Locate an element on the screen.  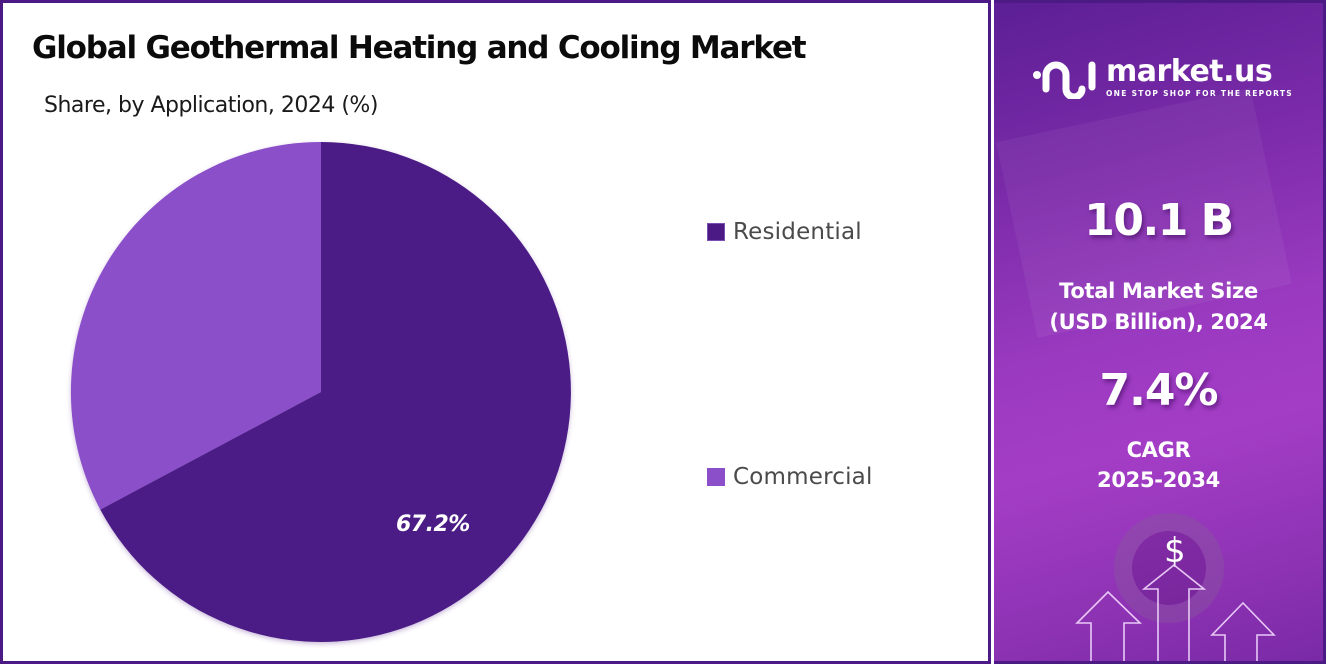
pie-slice-commercial is located at coordinates (195, 326).